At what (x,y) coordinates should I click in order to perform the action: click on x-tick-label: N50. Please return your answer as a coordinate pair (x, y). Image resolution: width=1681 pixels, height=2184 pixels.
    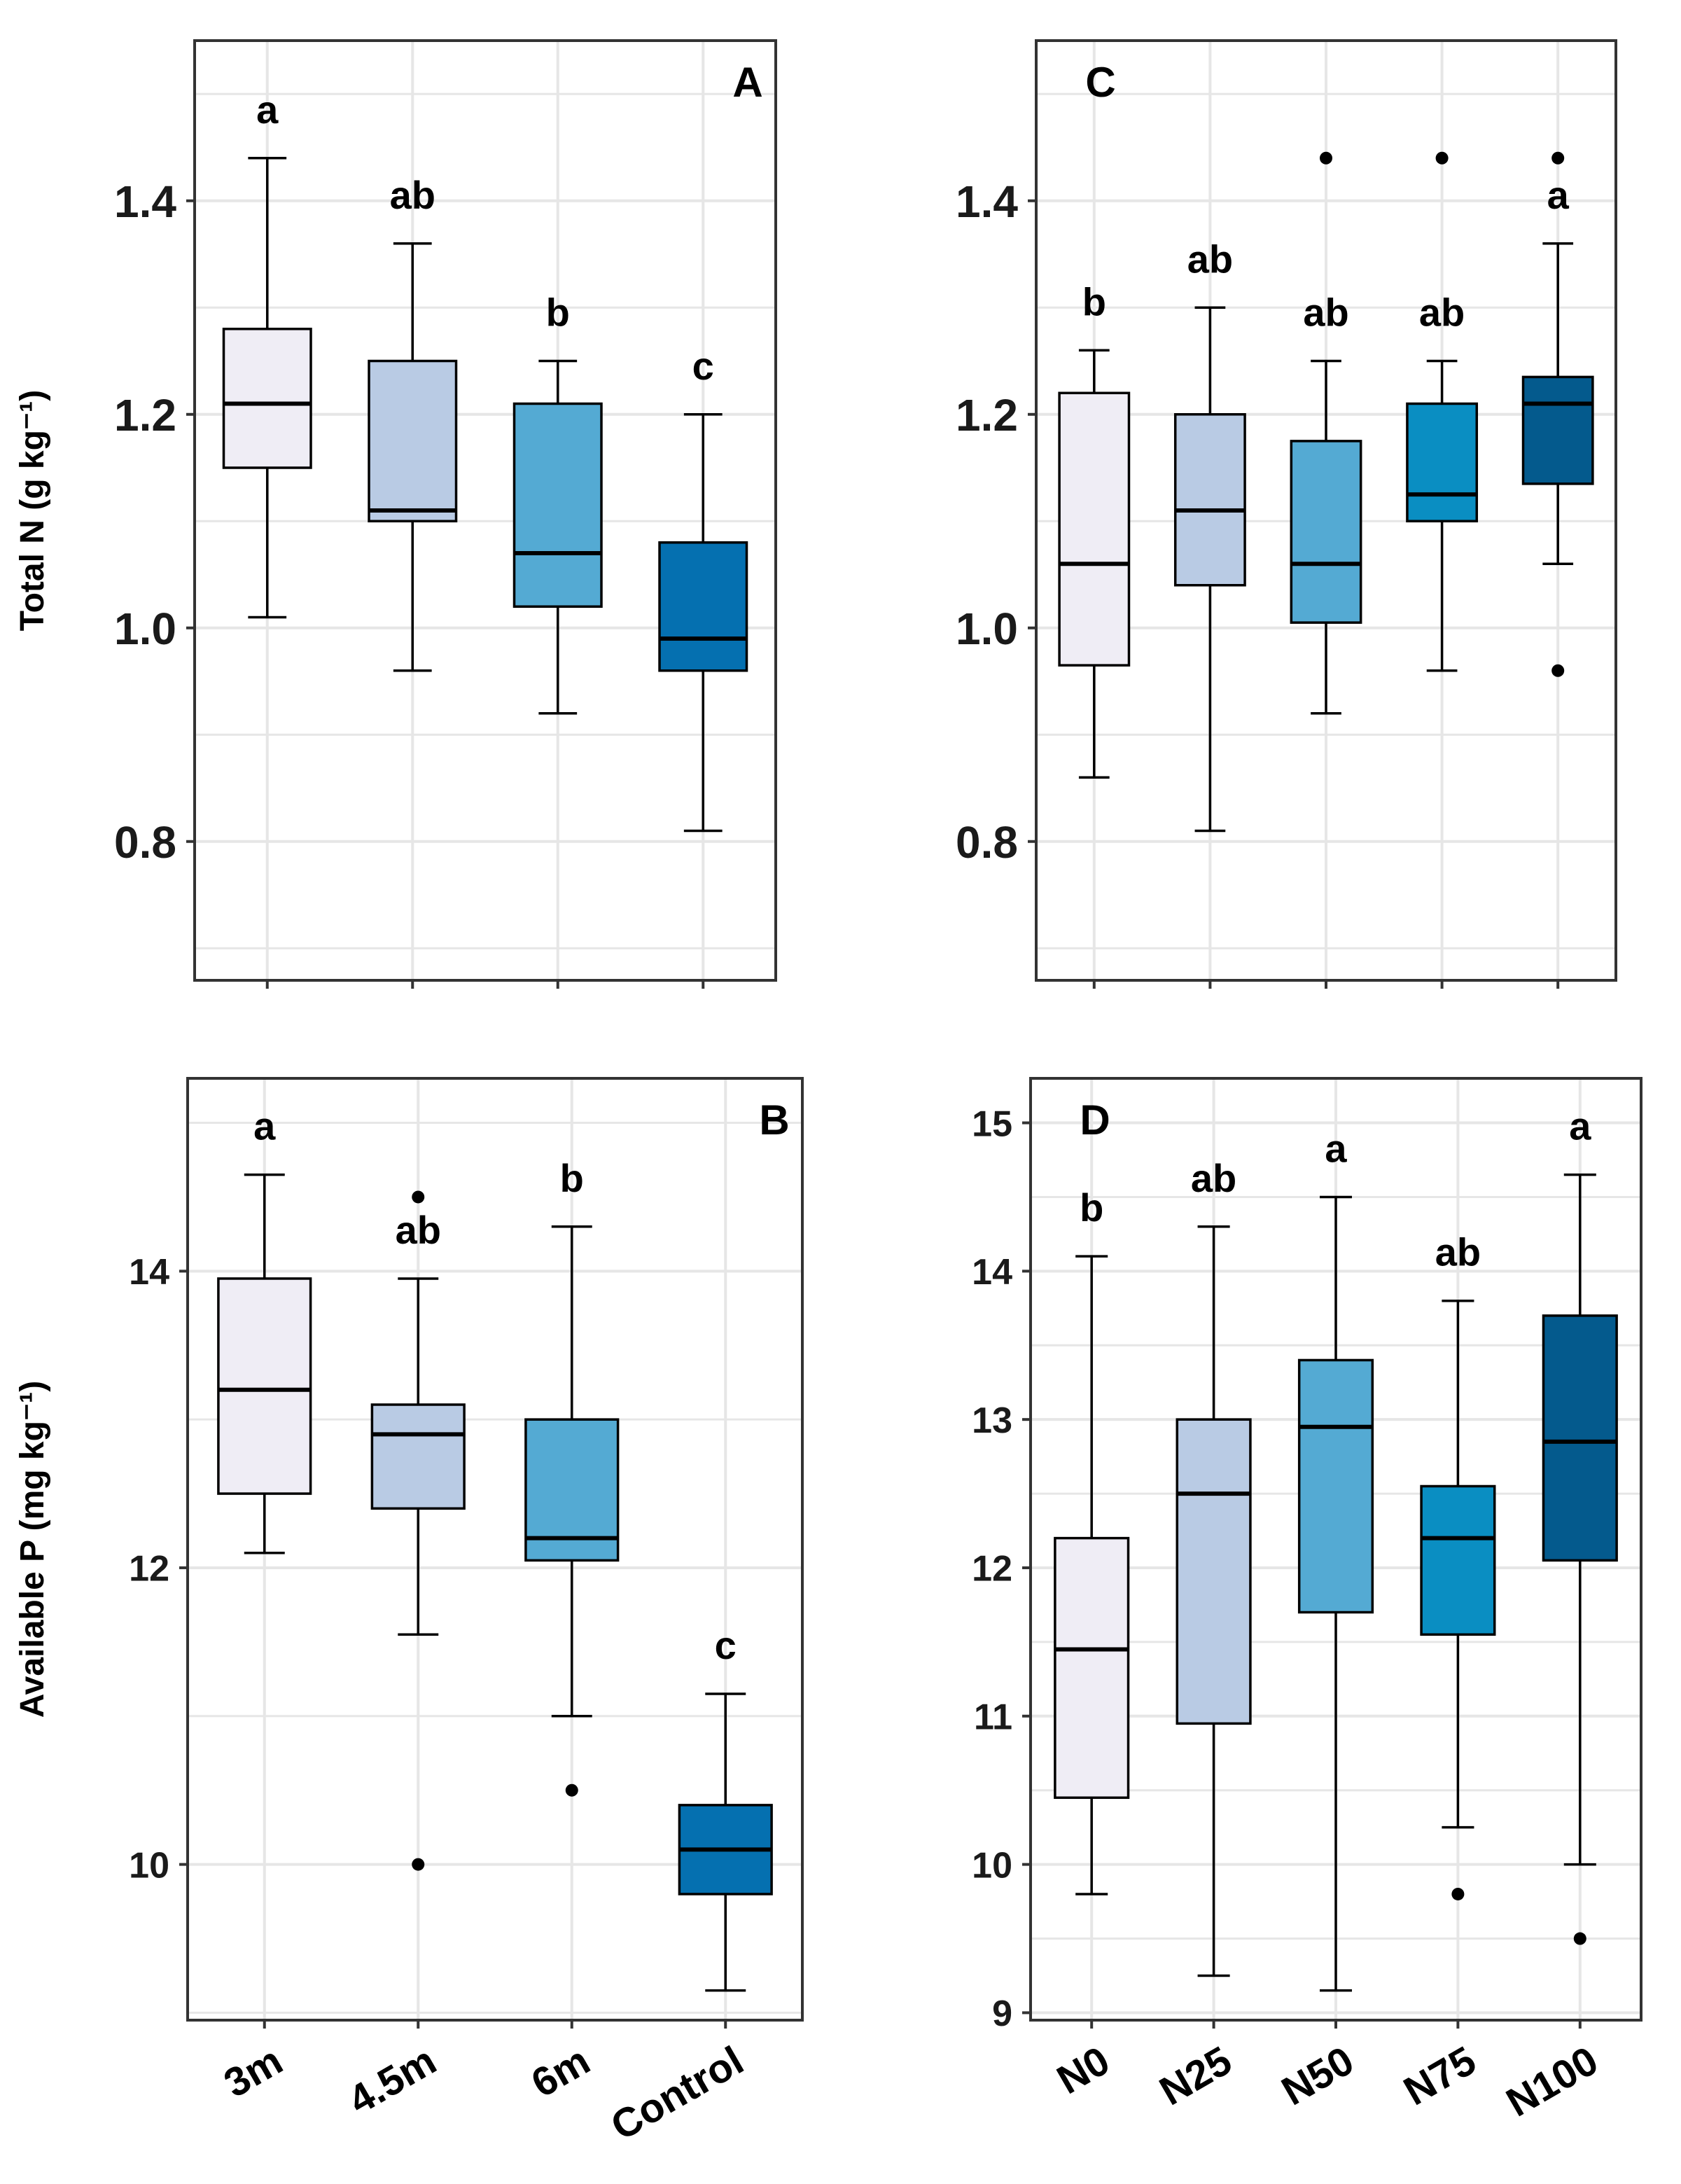
    Looking at the image, I should click on (1318, 2076).